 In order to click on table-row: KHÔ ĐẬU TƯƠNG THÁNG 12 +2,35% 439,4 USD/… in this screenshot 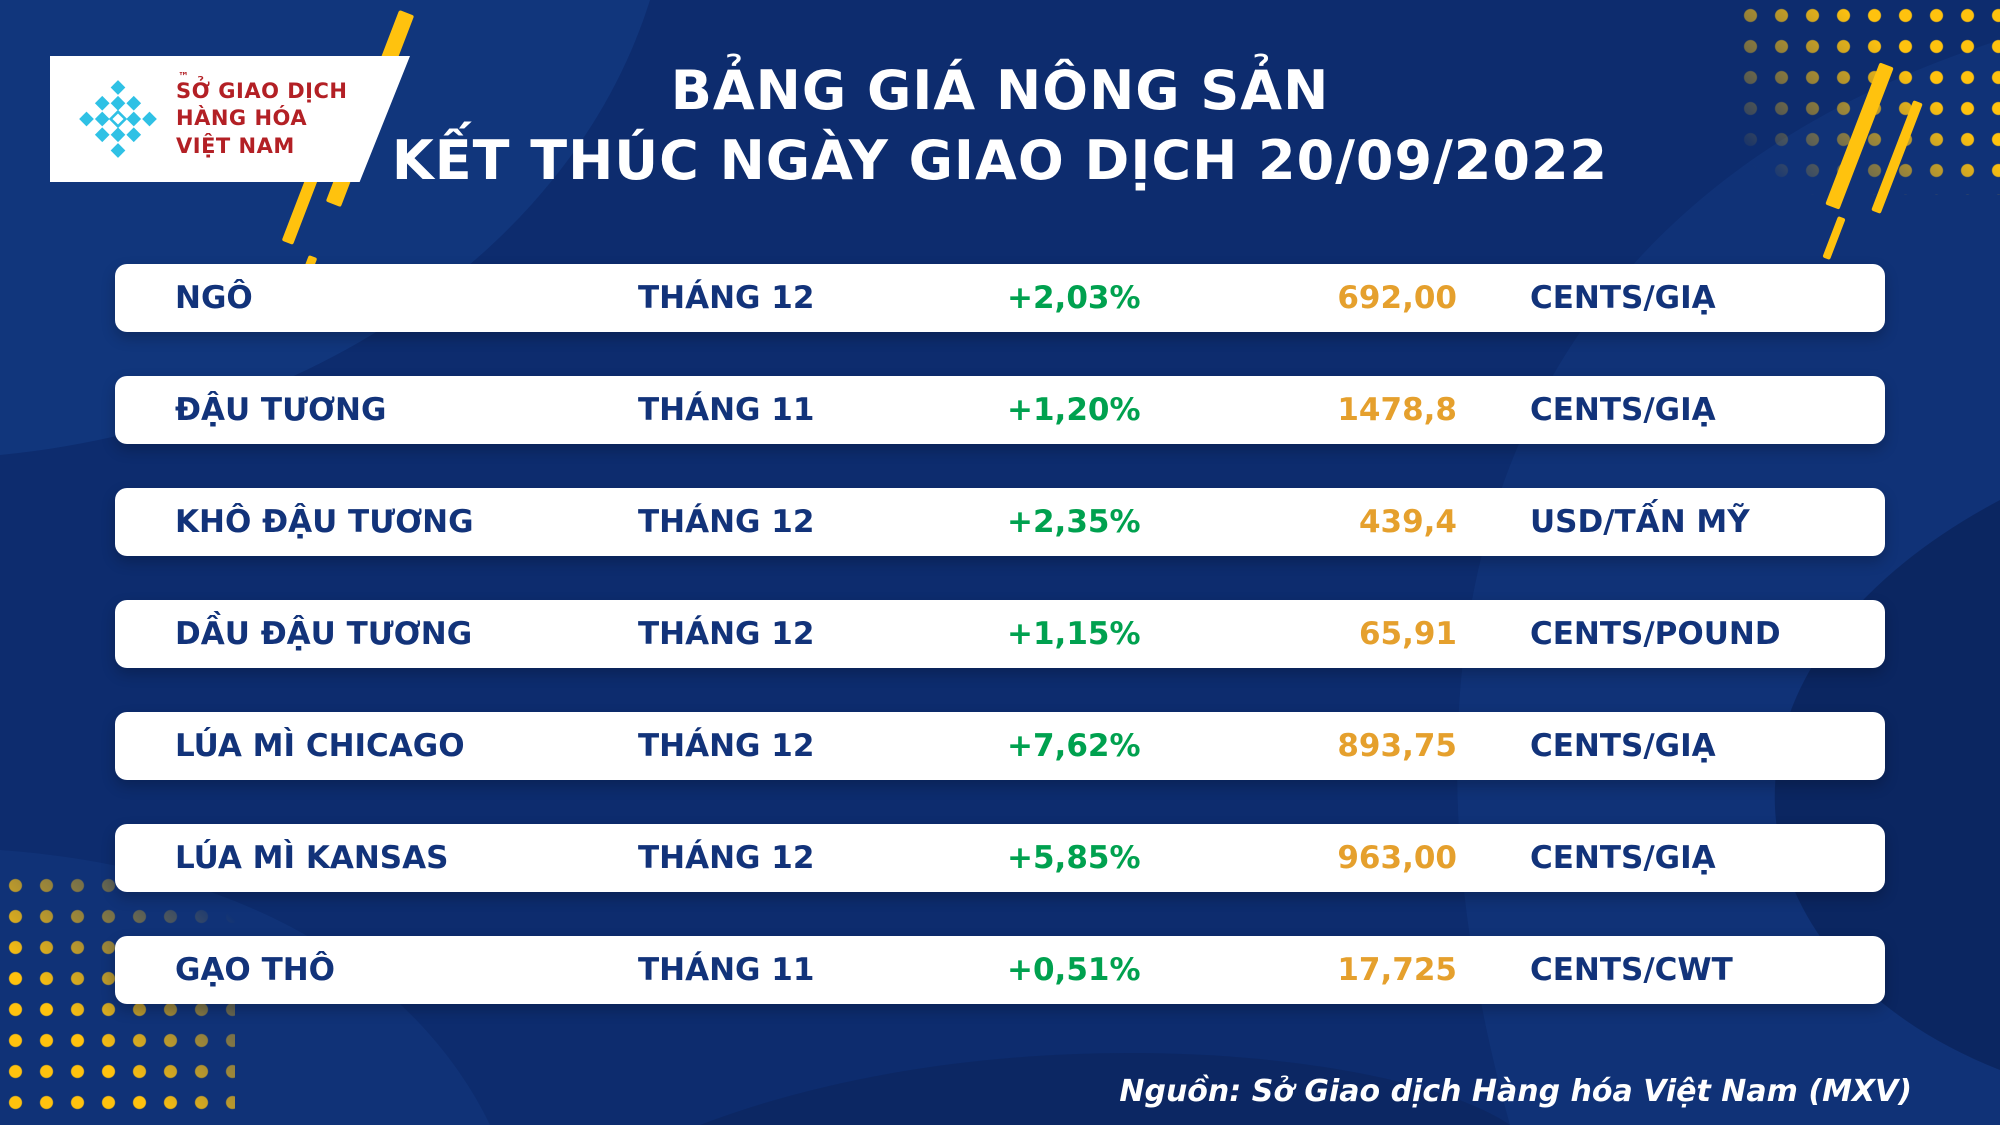, I will do `click(1000, 522)`.